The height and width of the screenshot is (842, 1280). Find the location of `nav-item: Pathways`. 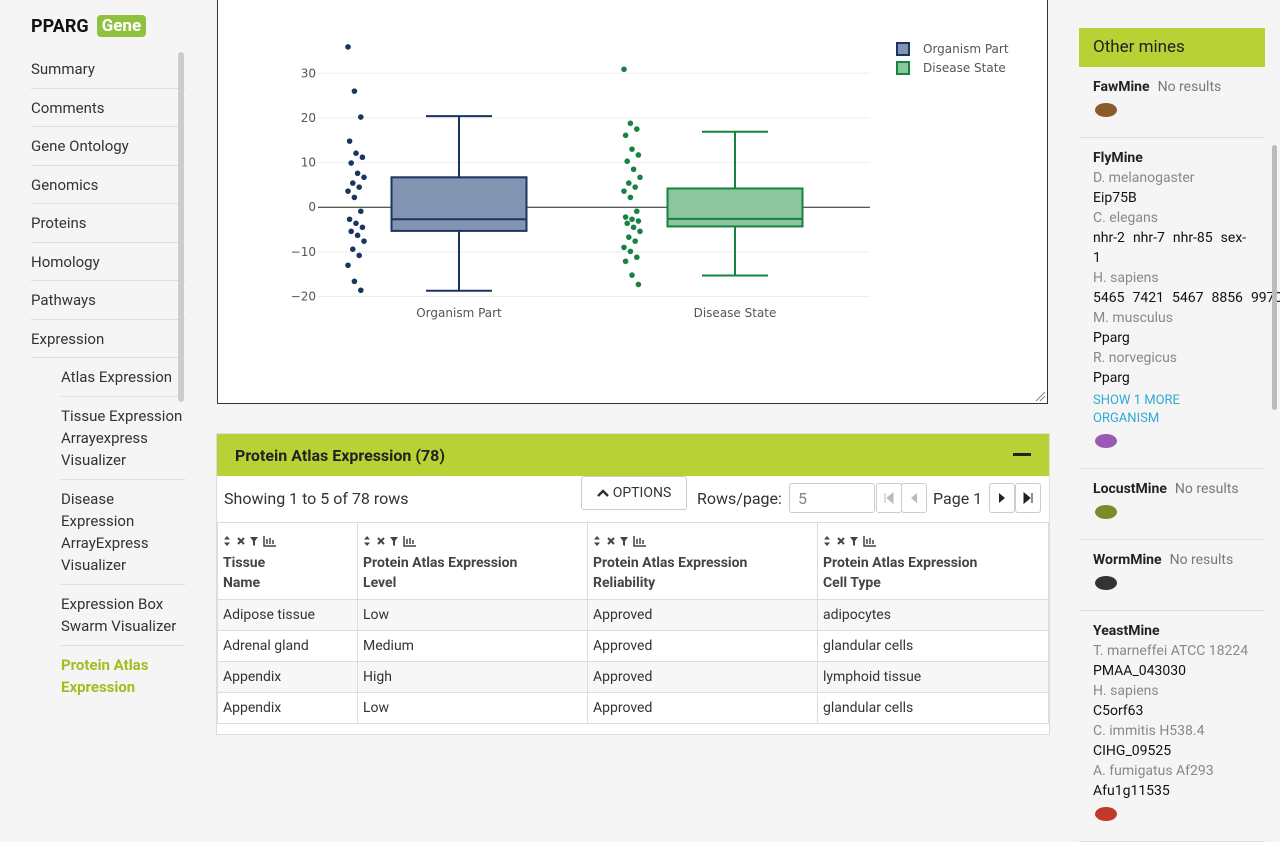

nav-item: Pathways is located at coordinates (108, 300).